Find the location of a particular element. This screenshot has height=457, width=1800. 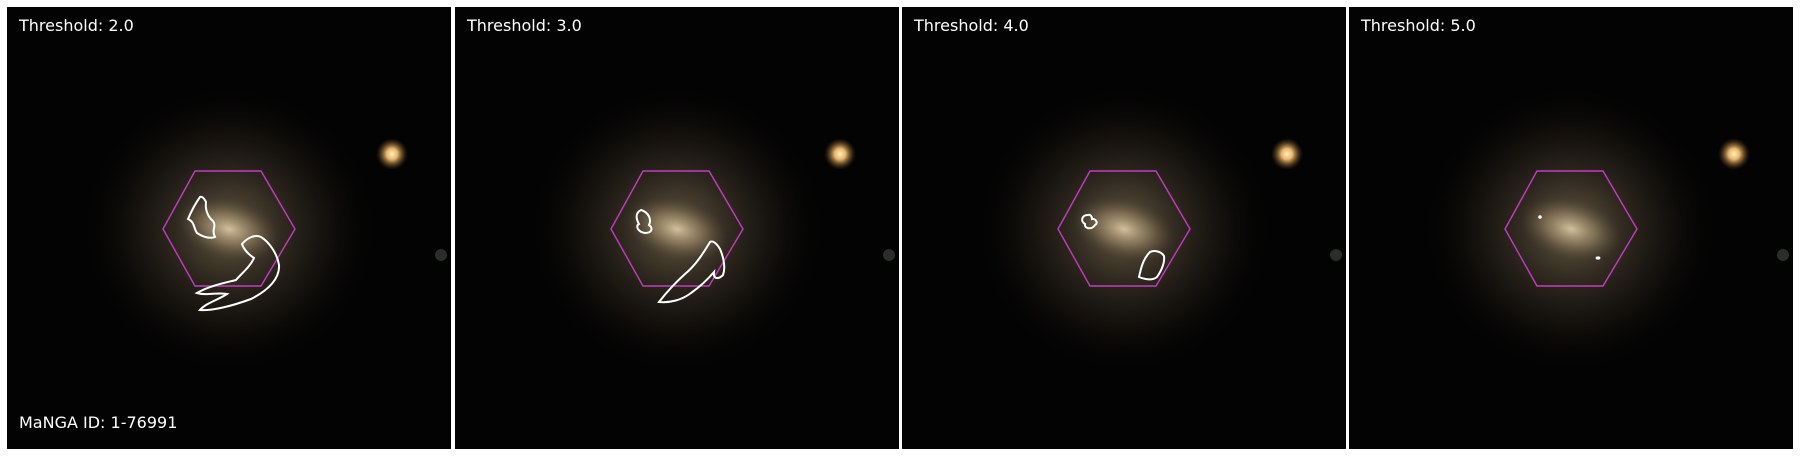

threshold-label: Threshold: 4.0 is located at coordinates (971, 25).